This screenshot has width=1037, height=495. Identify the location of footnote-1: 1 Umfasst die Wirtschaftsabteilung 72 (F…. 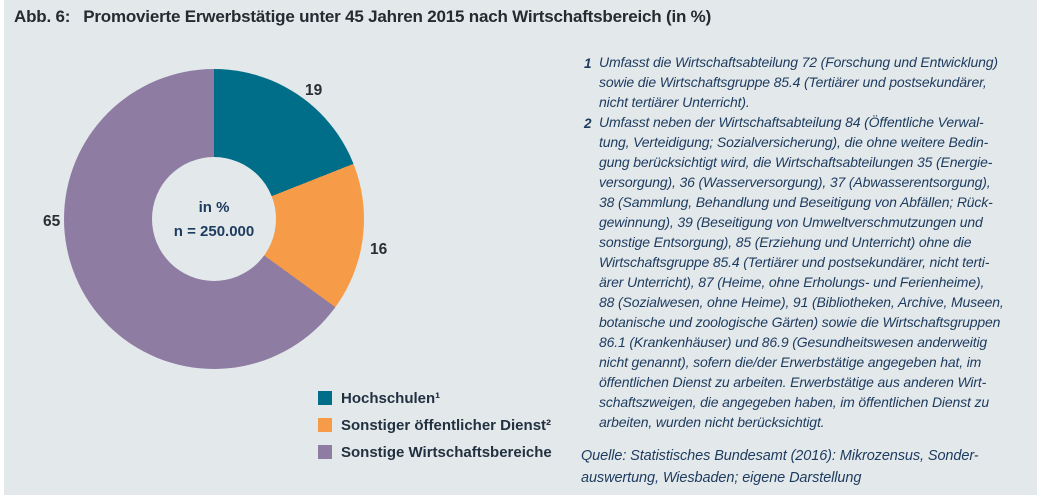
(807, 82).